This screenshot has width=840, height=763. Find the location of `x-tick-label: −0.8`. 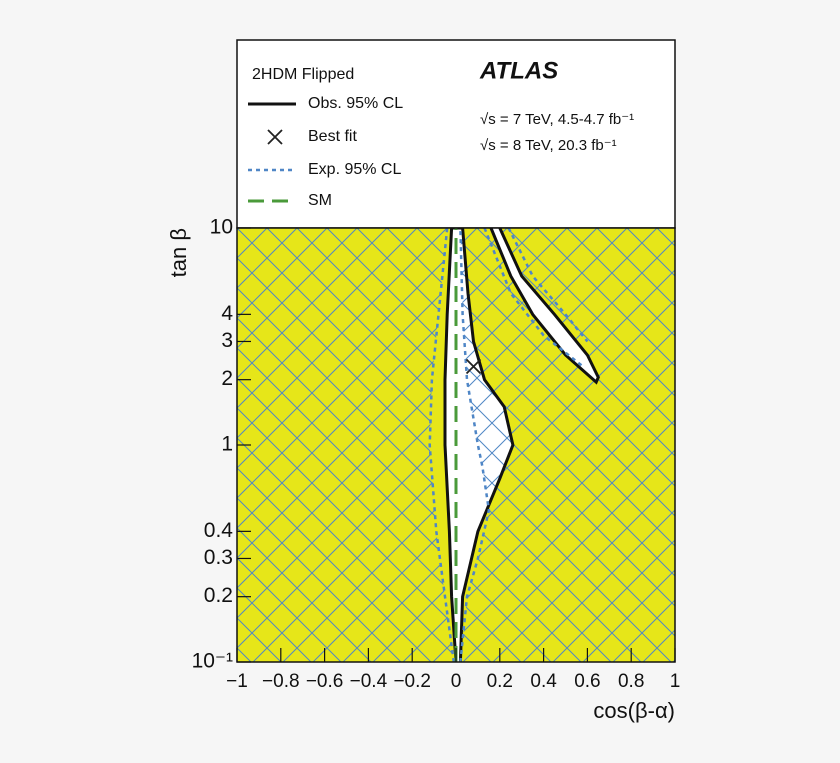

x-tick-label: −0.8 is located at coordinates (281, 681).